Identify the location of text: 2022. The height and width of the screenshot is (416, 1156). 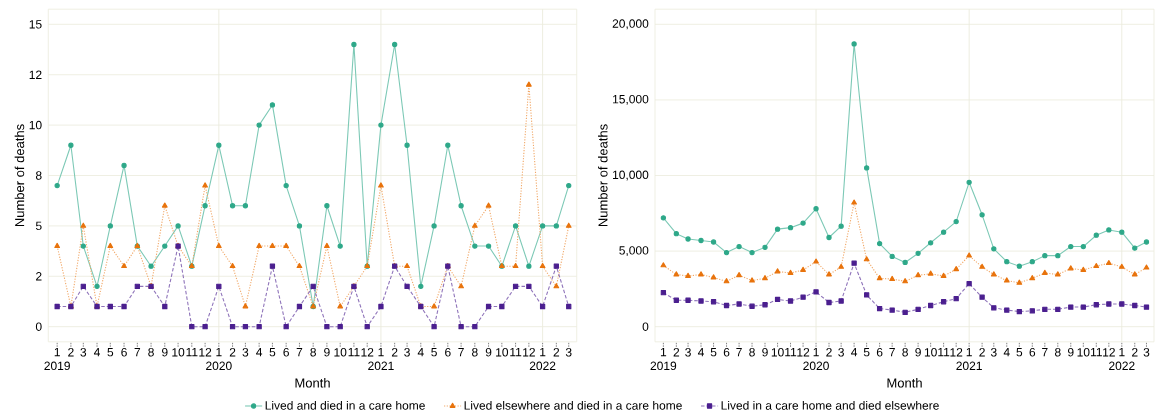
(1122, 366).